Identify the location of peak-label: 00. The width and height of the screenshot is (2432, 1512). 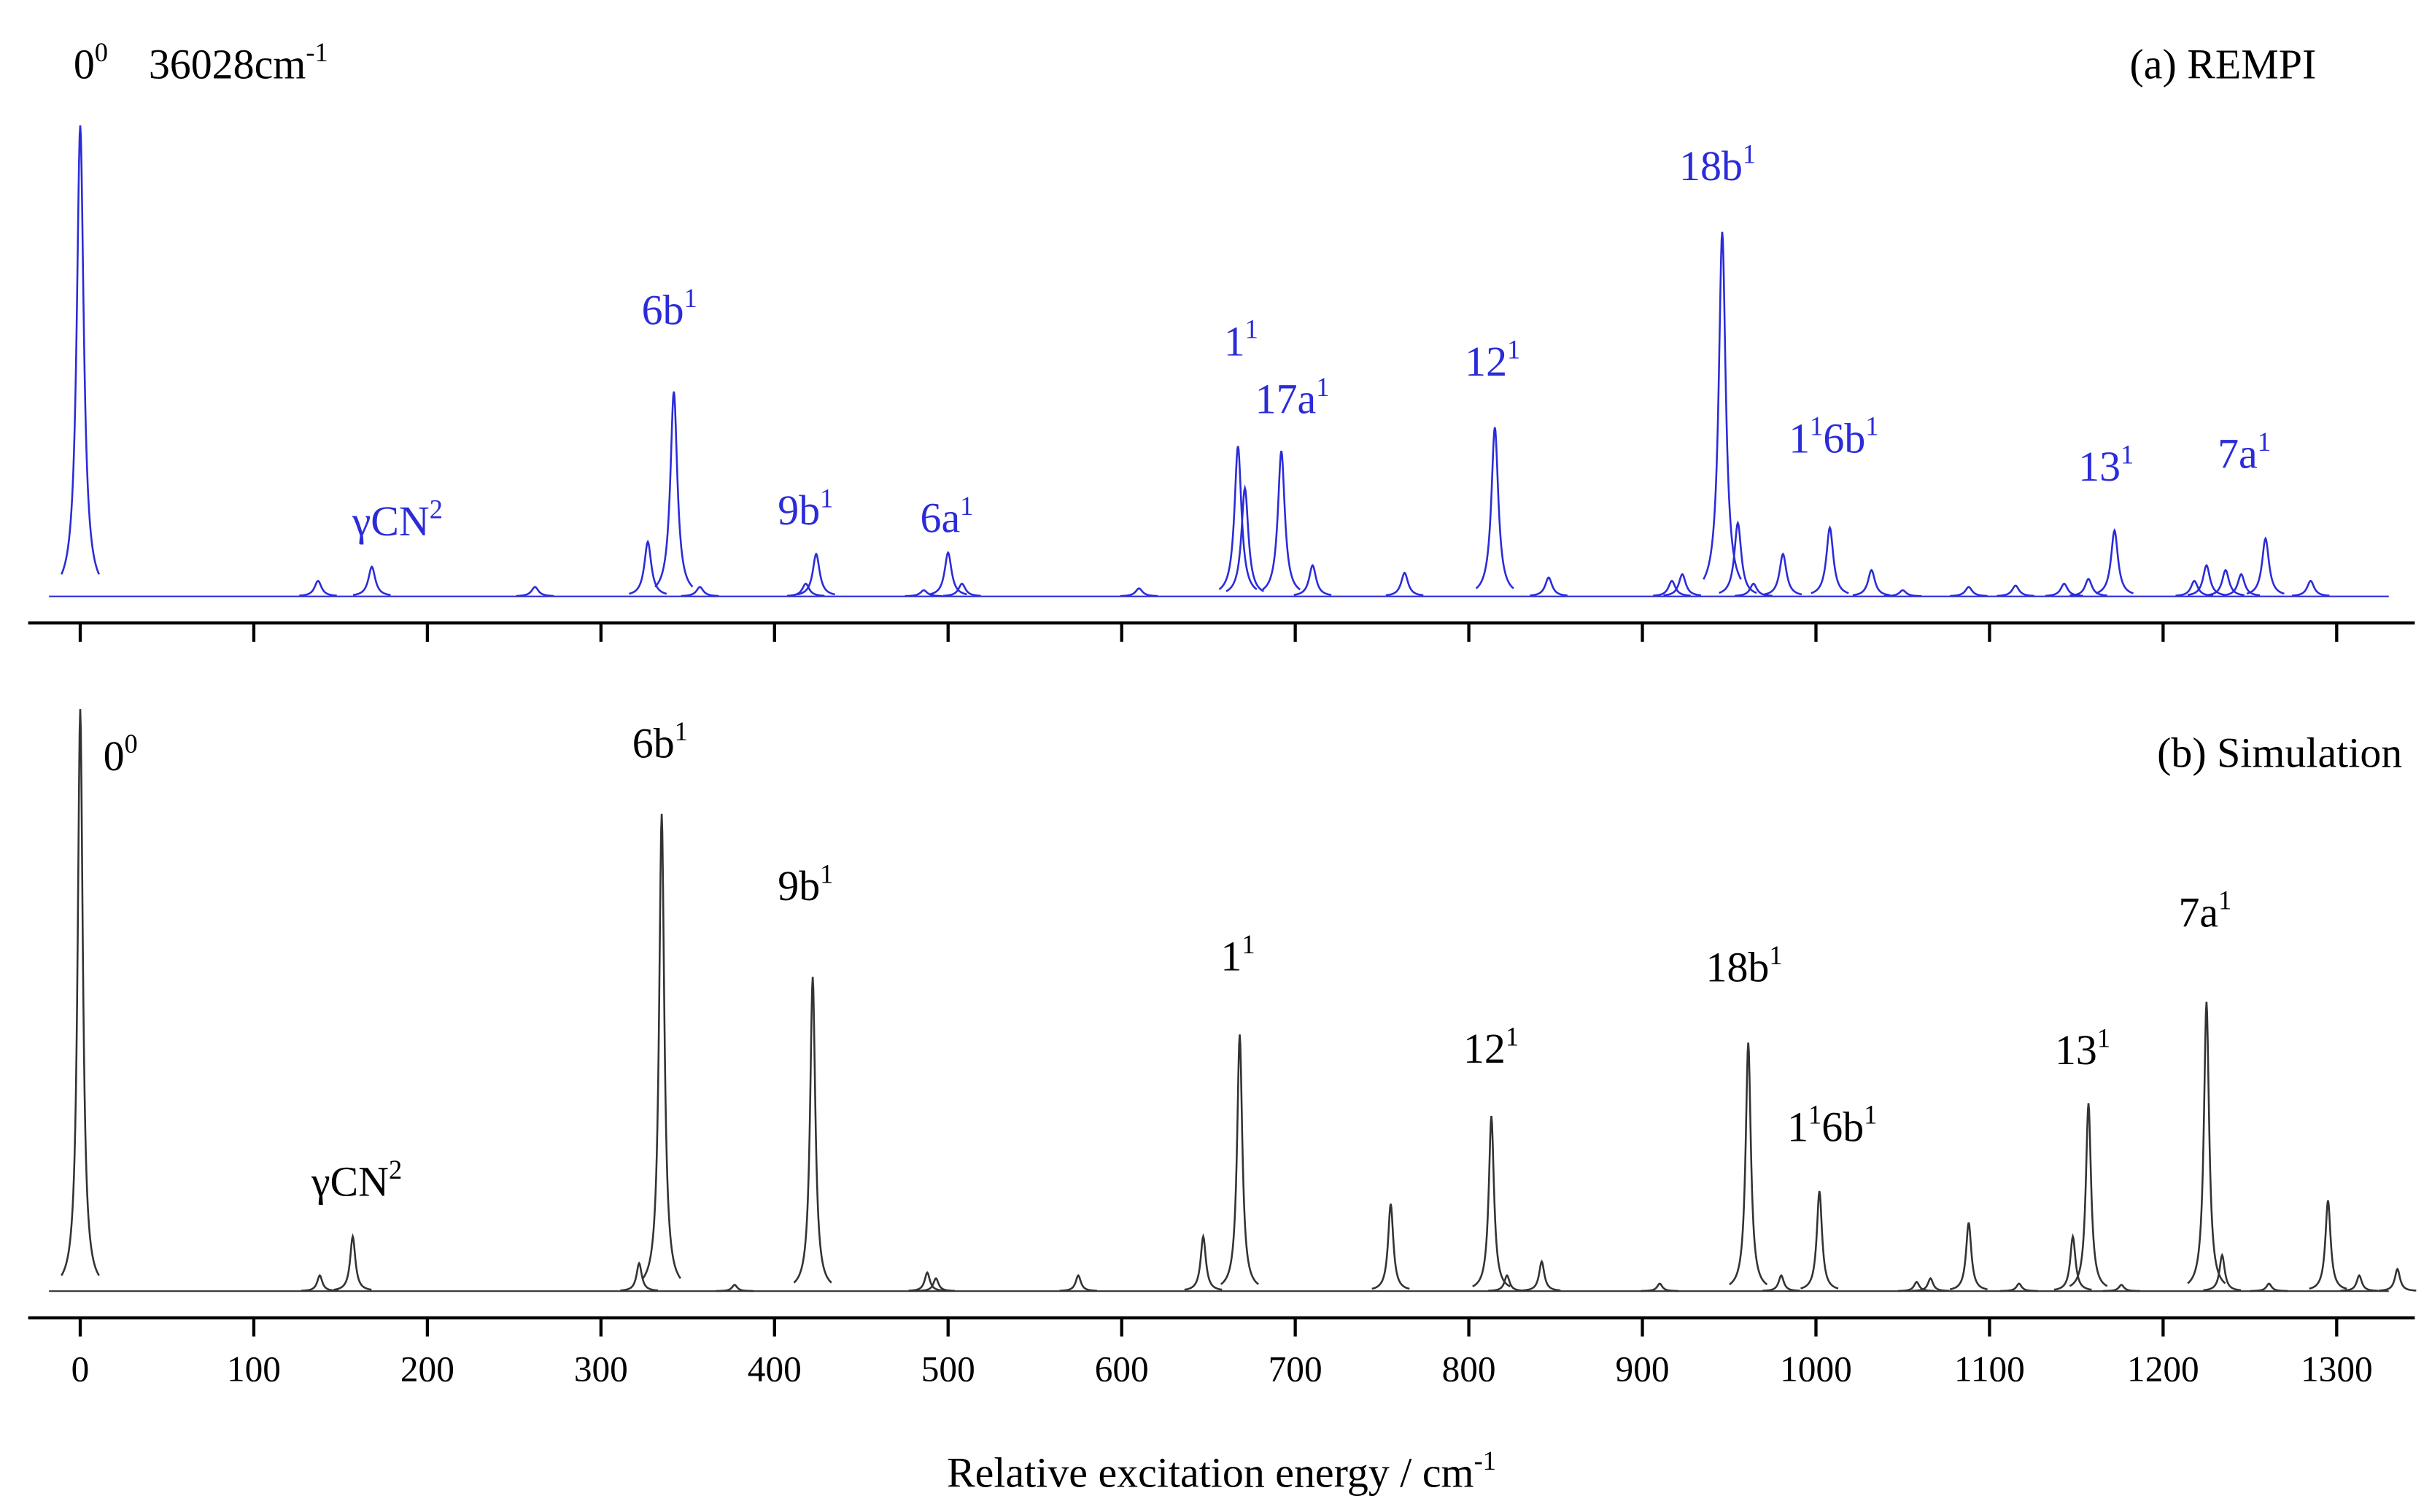
(121, 754).